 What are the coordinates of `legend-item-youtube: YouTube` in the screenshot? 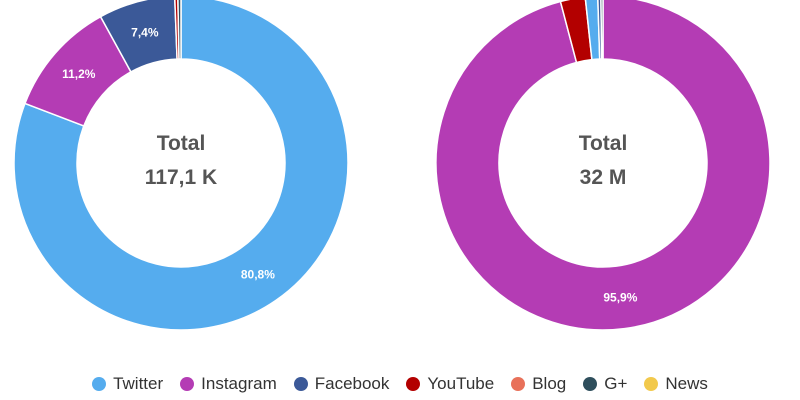 It's located at (450, 384).